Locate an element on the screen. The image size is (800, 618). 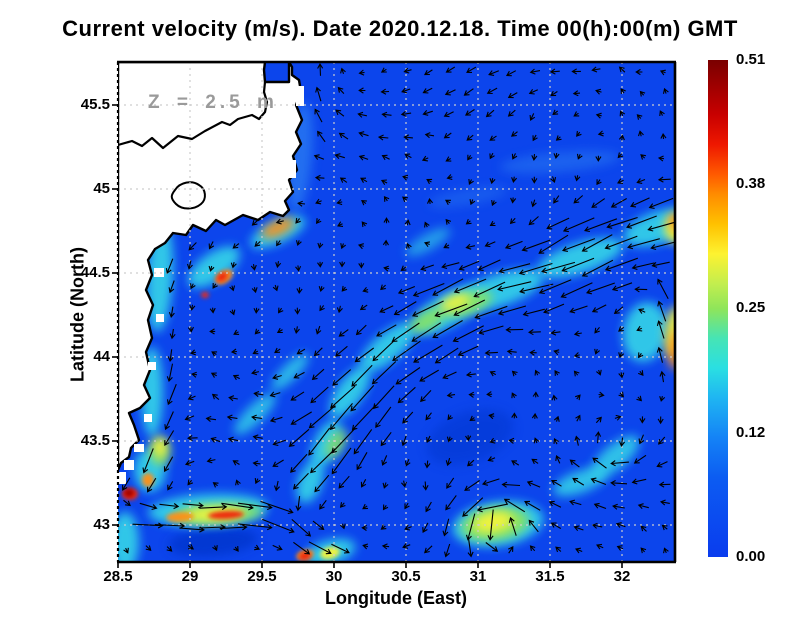
x-axis-label: Longitude (East) is located at coordinates (396, 598).